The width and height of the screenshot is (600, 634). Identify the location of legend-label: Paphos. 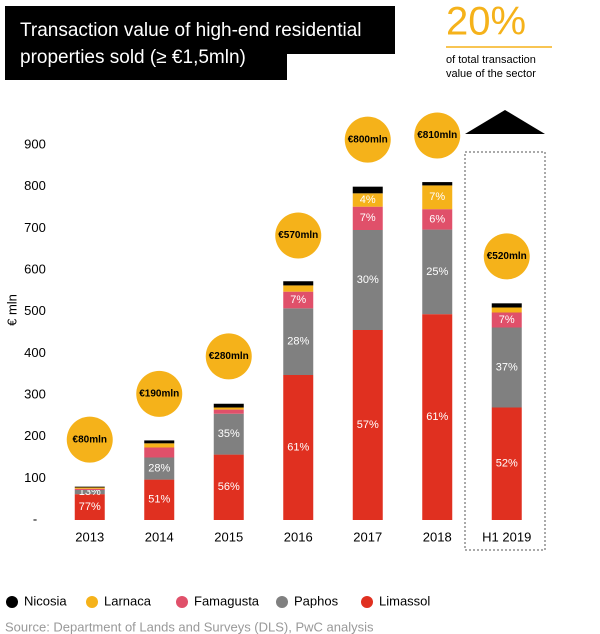
(316, 600).